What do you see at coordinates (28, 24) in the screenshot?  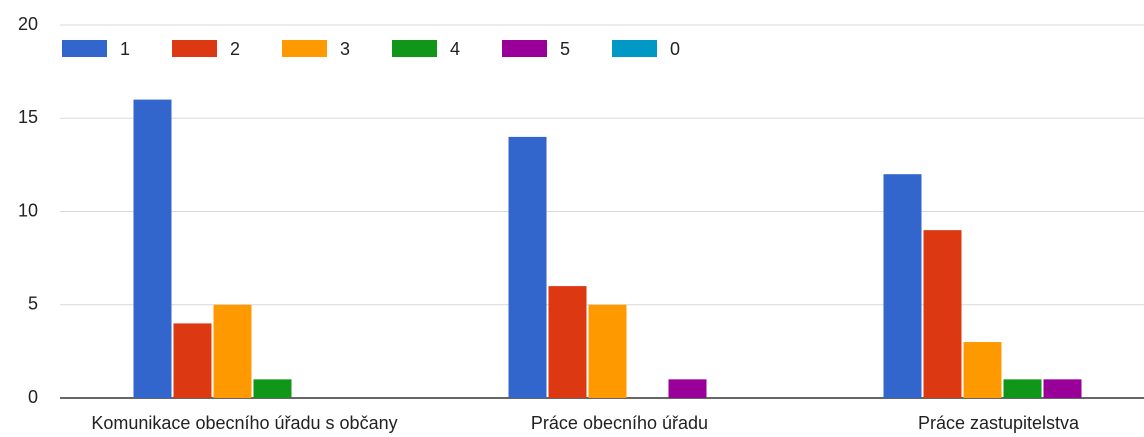 I see `y-tick-label: 20` at bounding box center [28, 24].